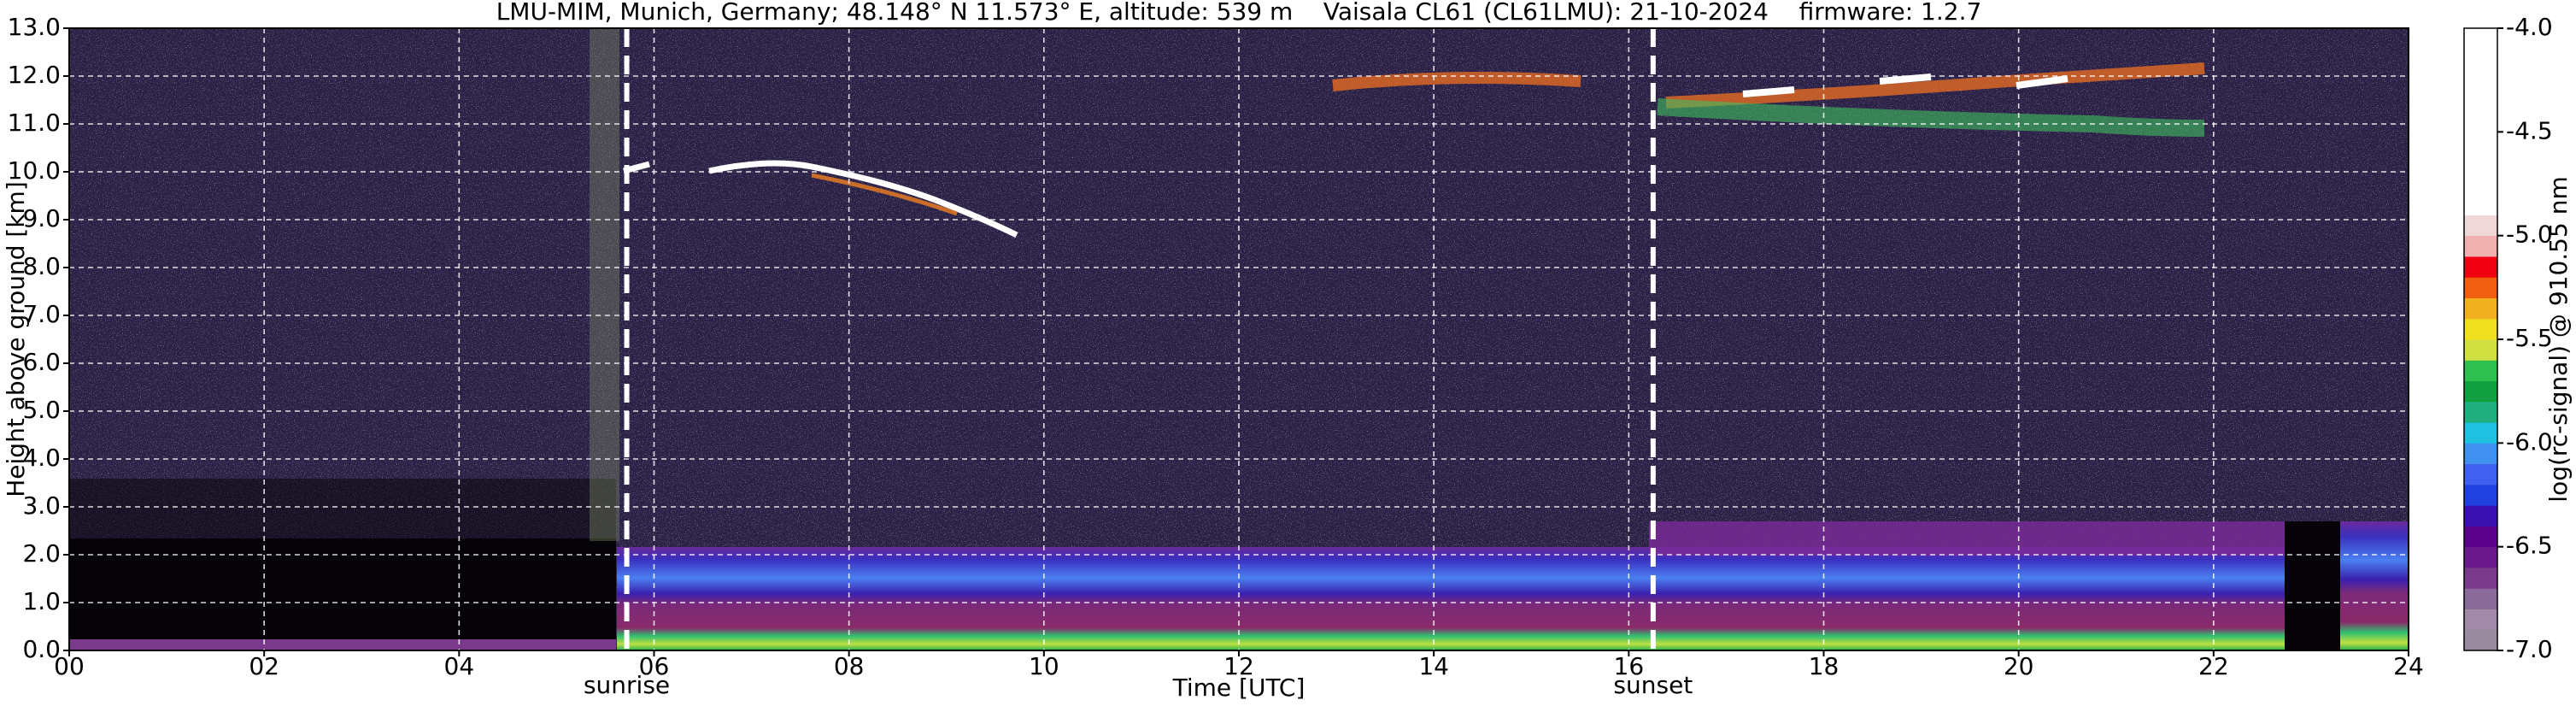 Image resolution: width=2576 pixels, height=706 pixels. What do you see at coordinates (604, 284) in the screenshot?
I see `precip-stripe` at bounding box center [604, 284].